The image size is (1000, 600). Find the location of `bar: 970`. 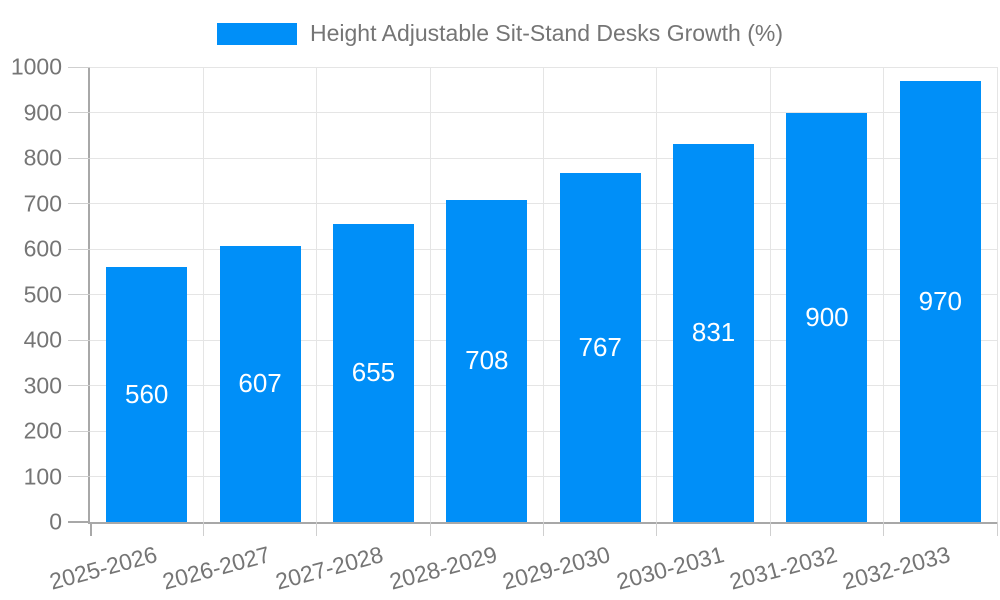

bar: 970 is located at coordinates (940, 301).